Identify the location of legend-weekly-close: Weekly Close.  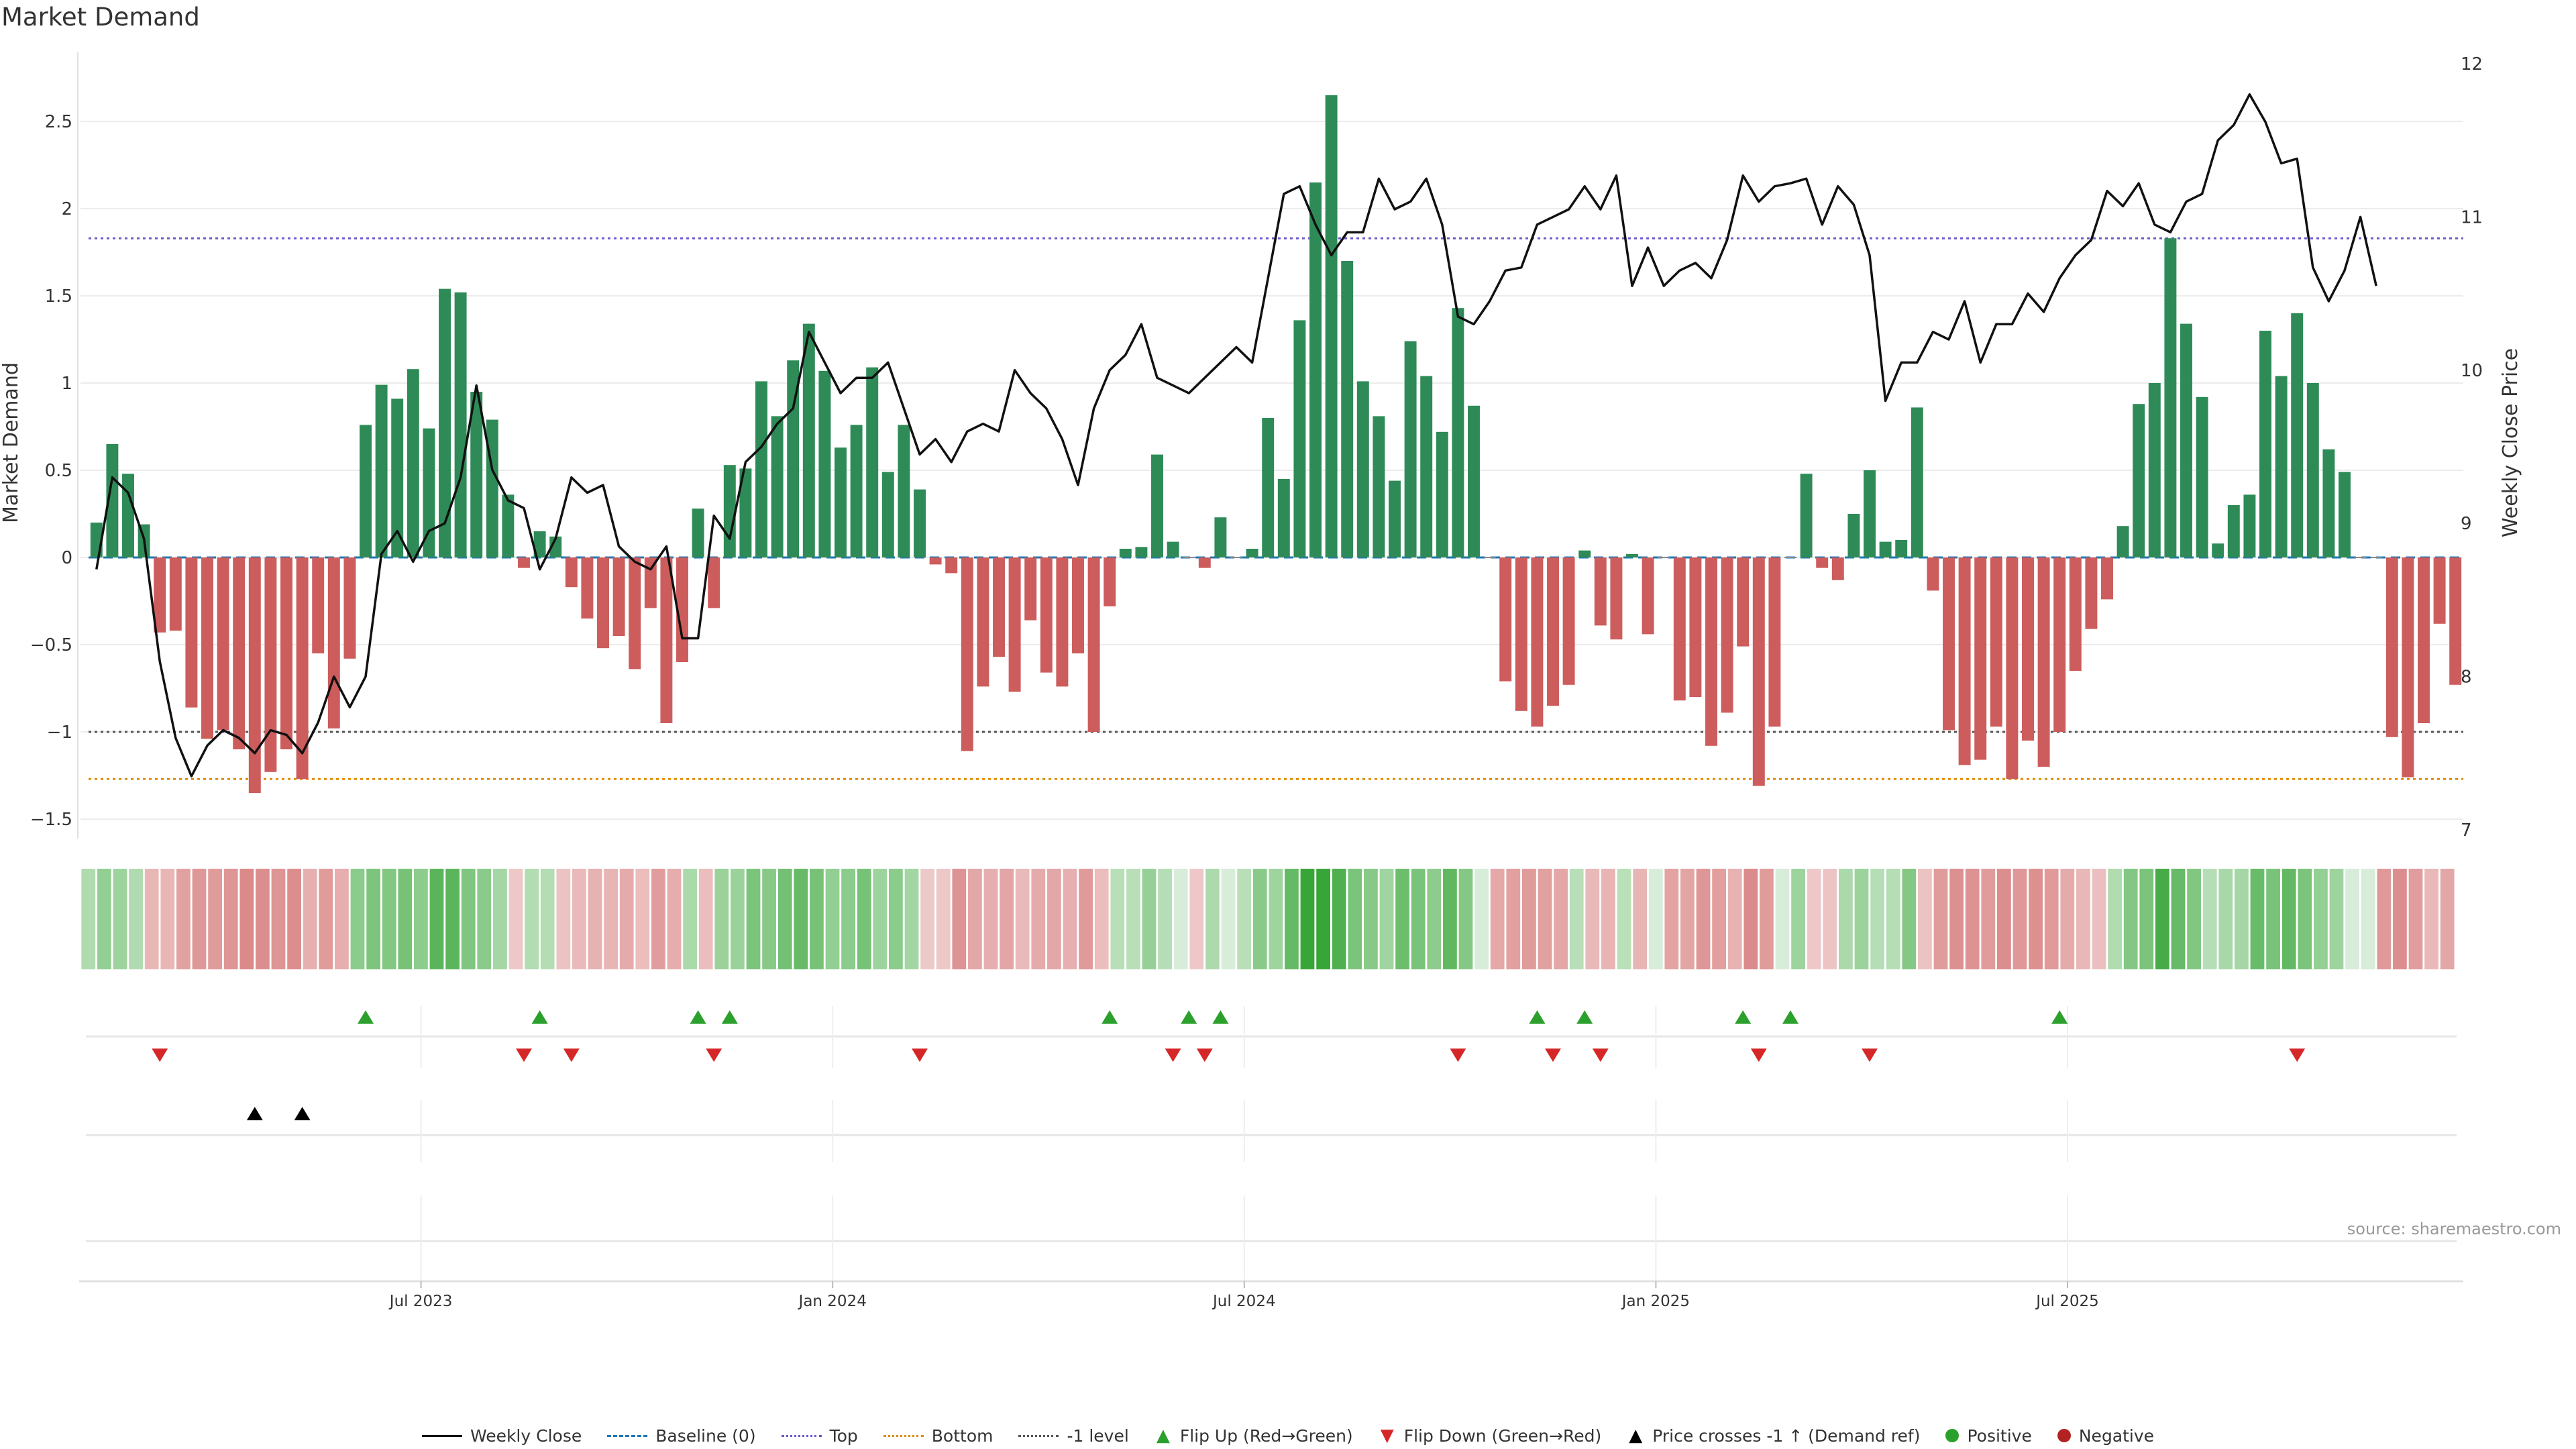
(501, 1436).